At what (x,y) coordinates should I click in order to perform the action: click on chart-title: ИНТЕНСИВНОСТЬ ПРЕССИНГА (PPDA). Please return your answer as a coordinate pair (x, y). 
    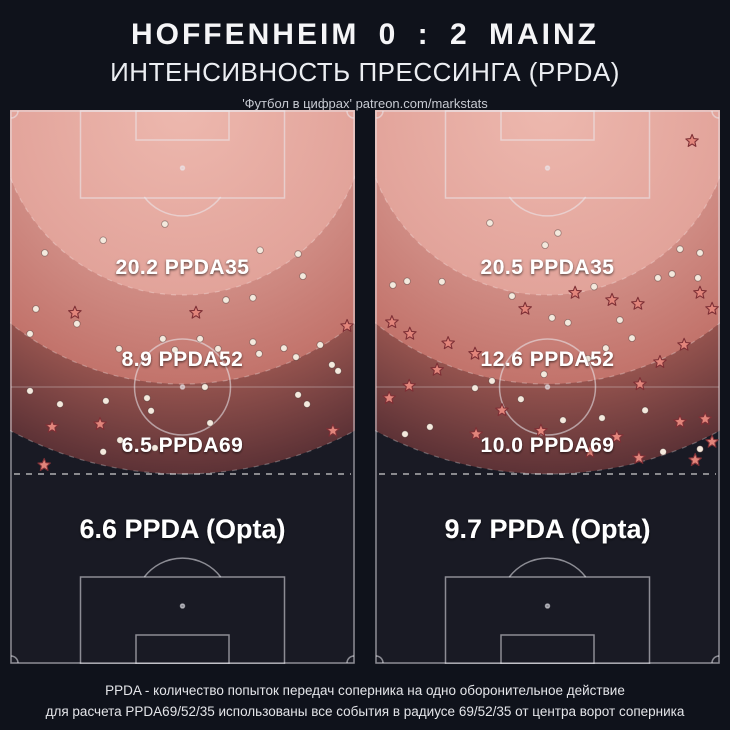
    Looking at the image, I should click on (365, 72).